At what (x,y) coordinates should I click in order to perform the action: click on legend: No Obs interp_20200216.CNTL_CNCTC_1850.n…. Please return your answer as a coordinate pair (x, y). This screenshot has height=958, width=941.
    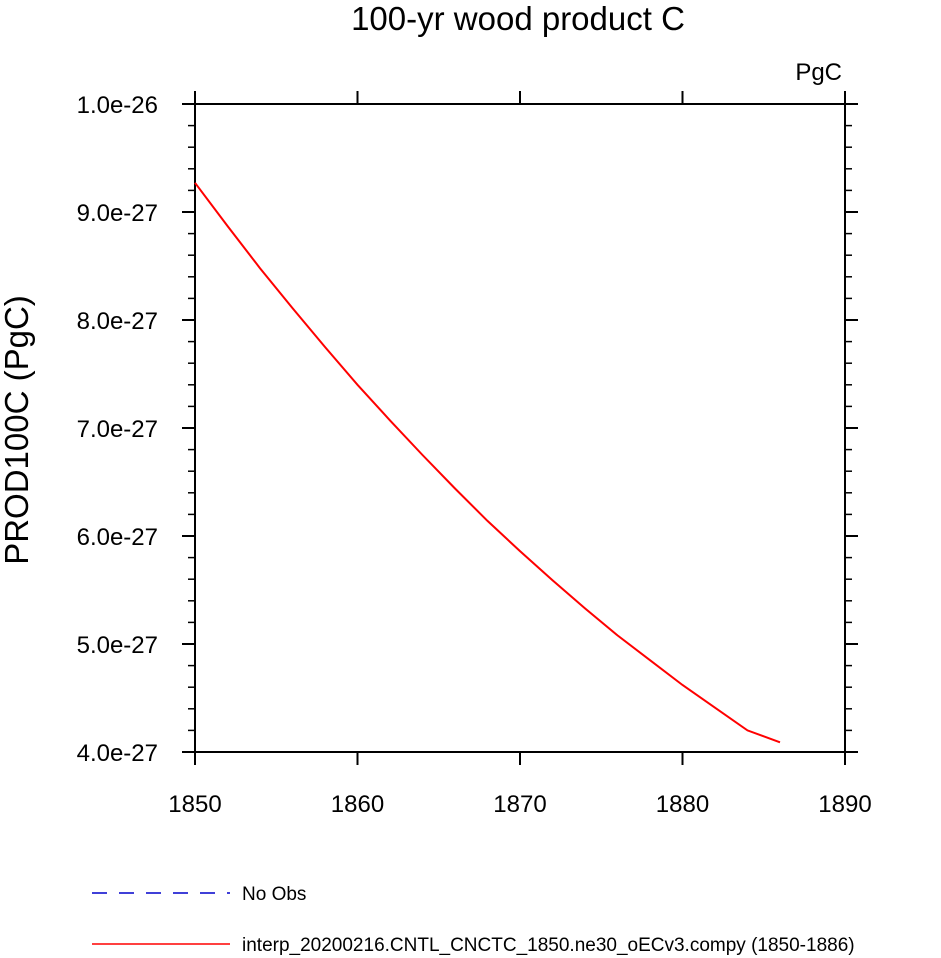
    Looking at the image, I should click on (473, 920).